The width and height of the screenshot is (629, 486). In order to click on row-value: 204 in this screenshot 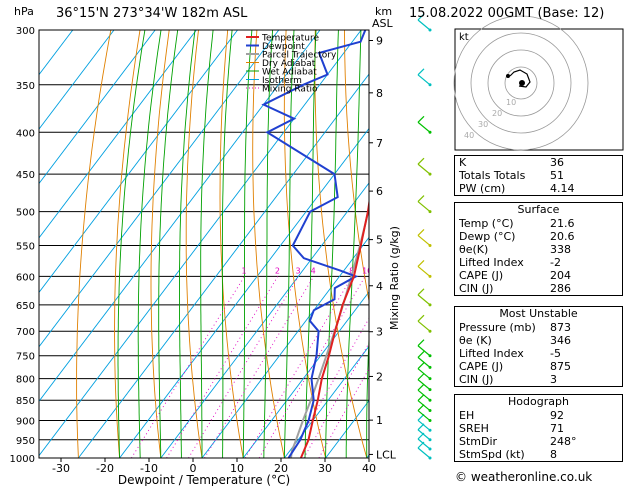, I will do `click(560, 275)`.